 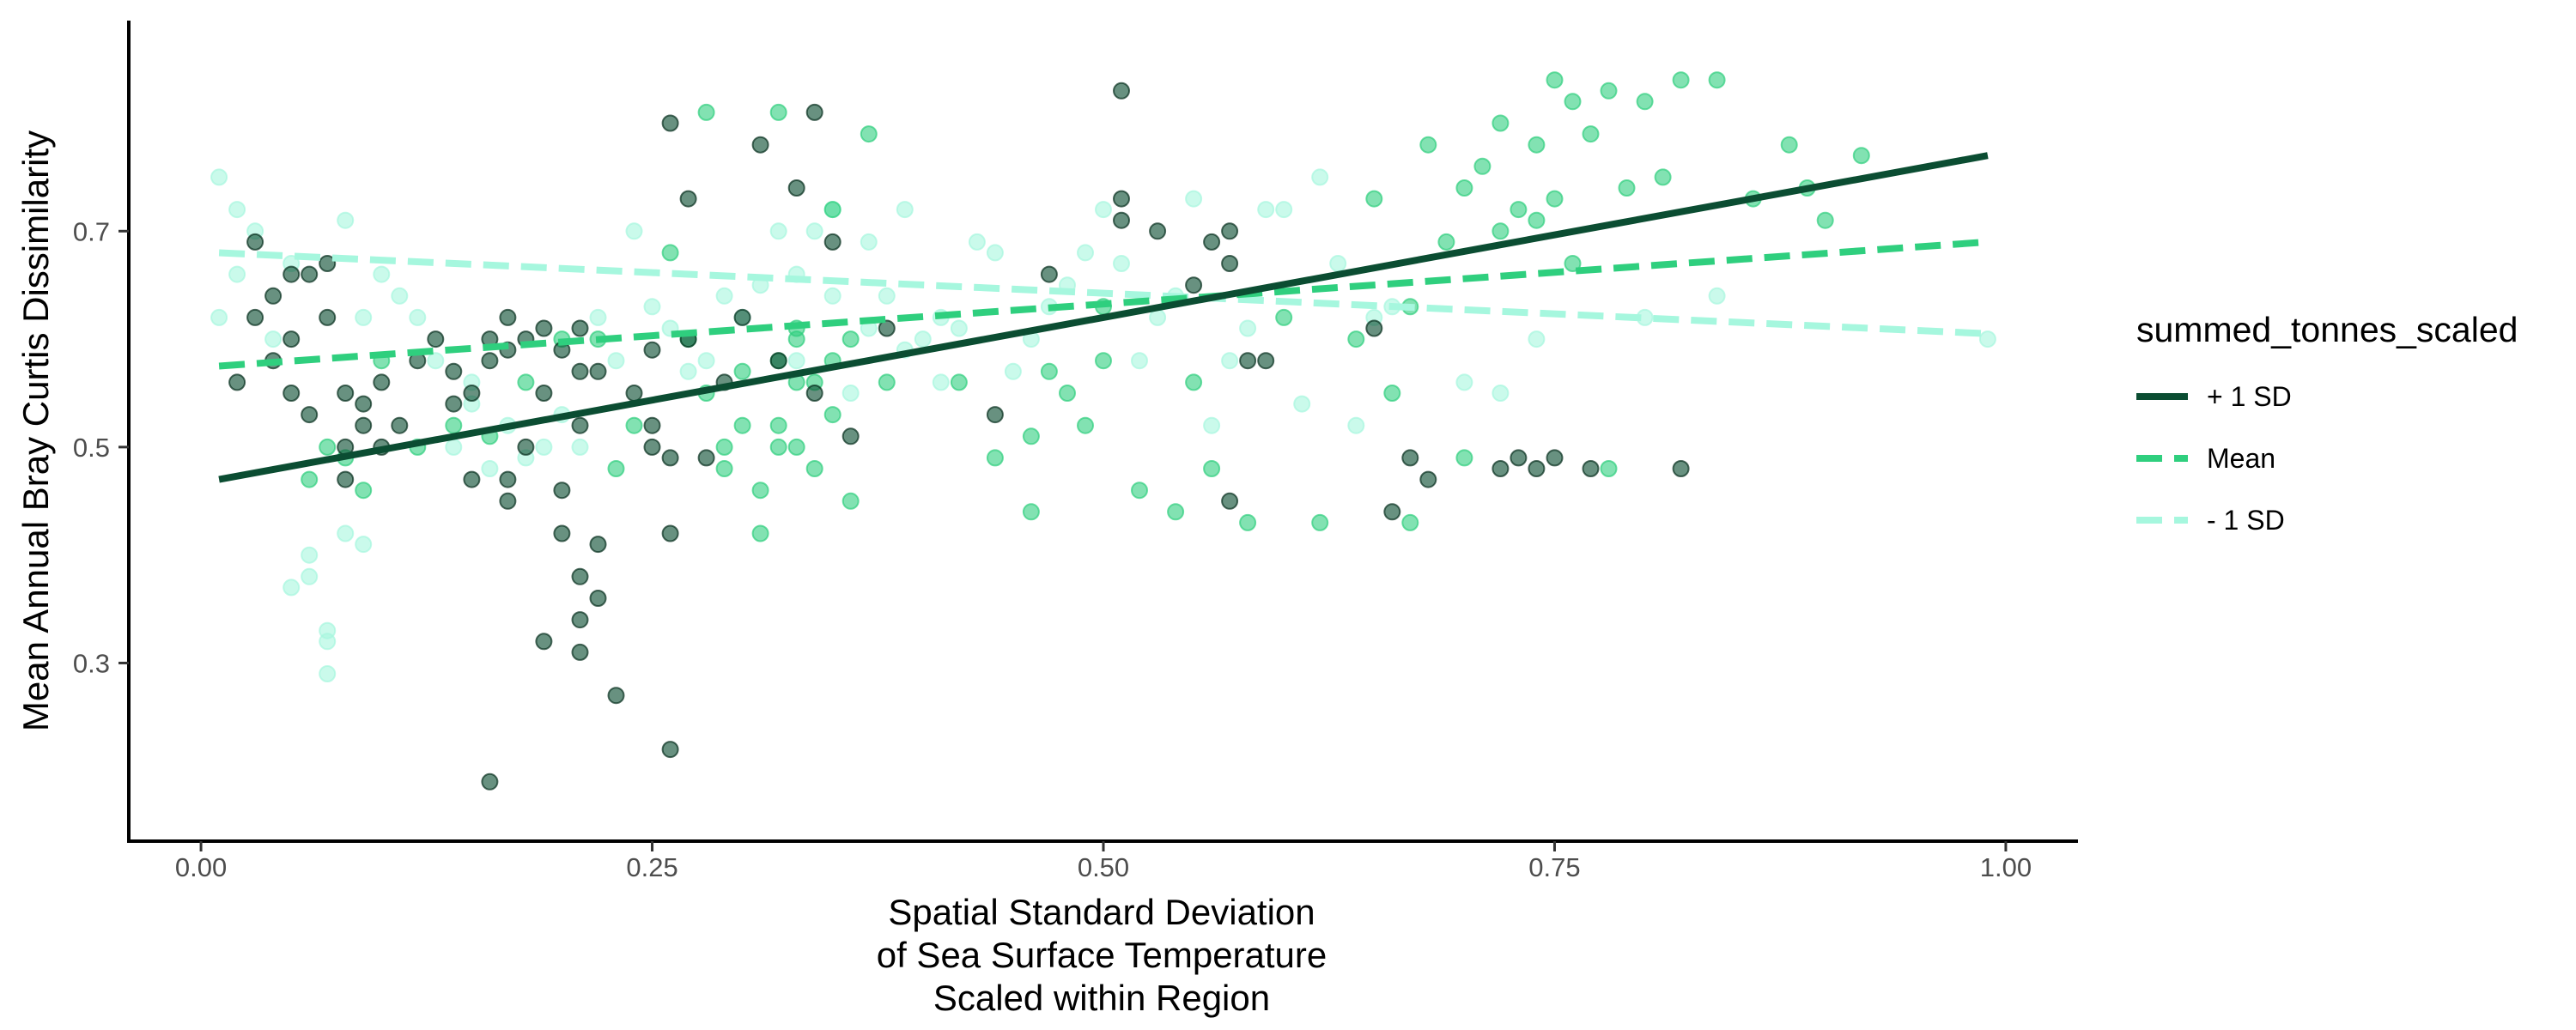 What do you see at coordinates (2006, 867) in the screenshot?
I see `x-tick-label: 1.00` at bounding box center [2006, 867].